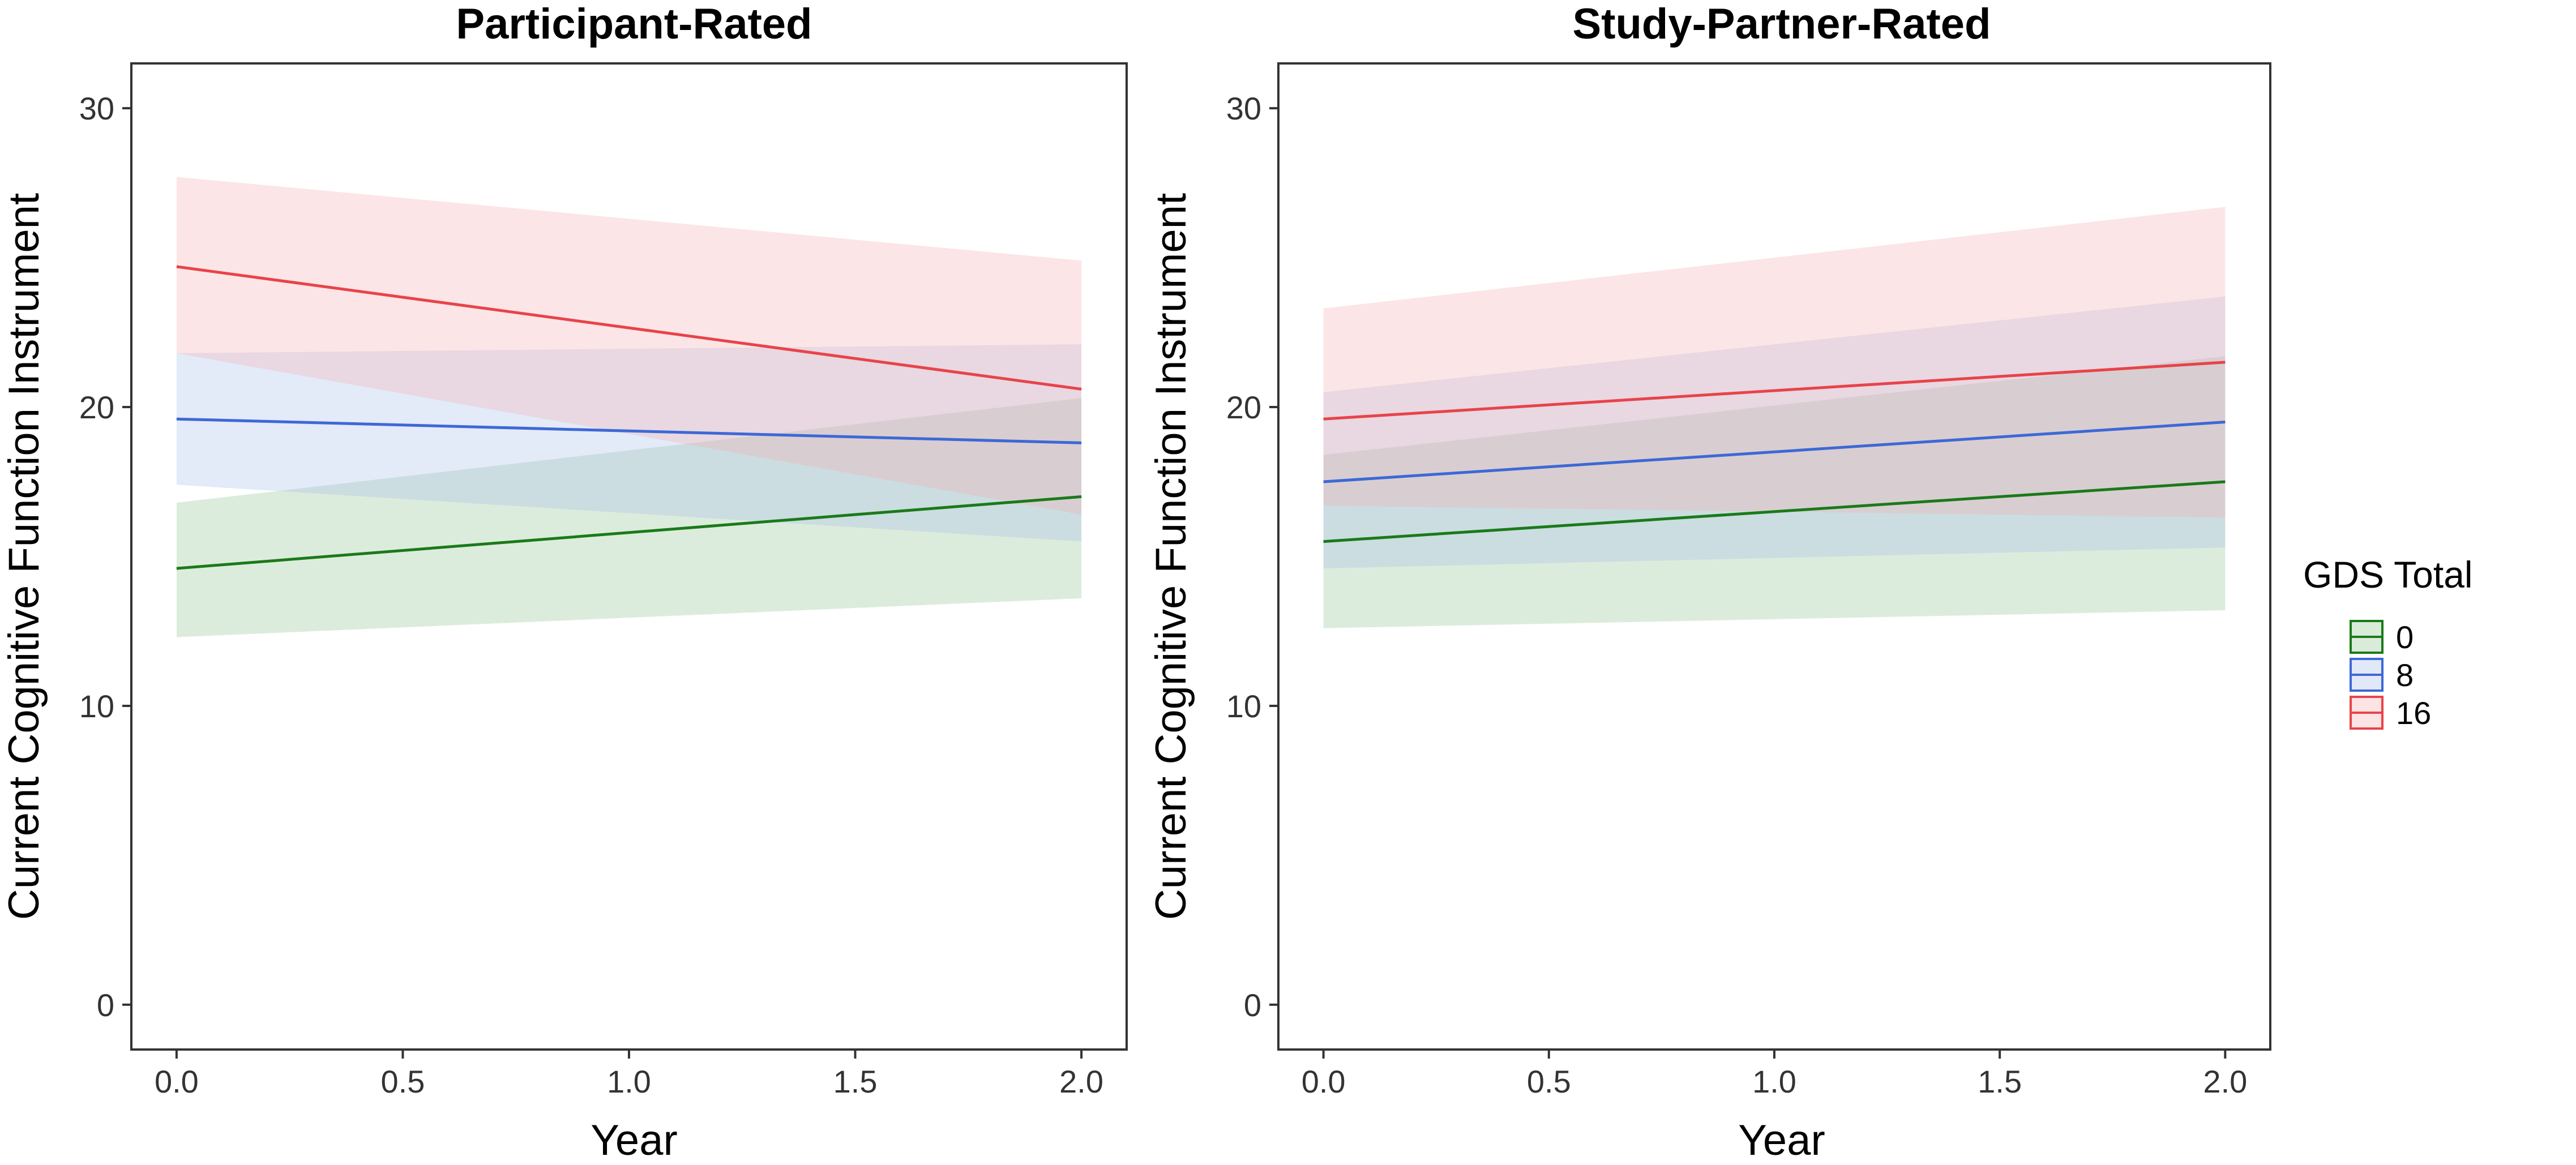  Describe the element at coordinates (2405, 675) in the screenshot. I see `legend-label: 8` at that location.